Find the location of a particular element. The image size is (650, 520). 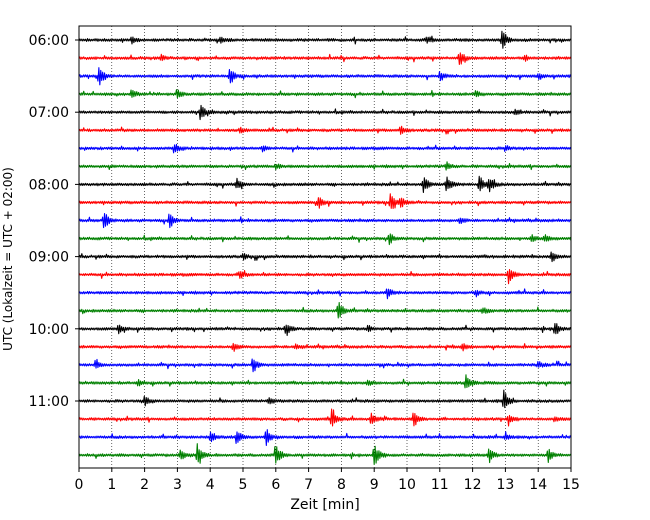

x-tick-label: 11 is located at coordinates (440, 485).